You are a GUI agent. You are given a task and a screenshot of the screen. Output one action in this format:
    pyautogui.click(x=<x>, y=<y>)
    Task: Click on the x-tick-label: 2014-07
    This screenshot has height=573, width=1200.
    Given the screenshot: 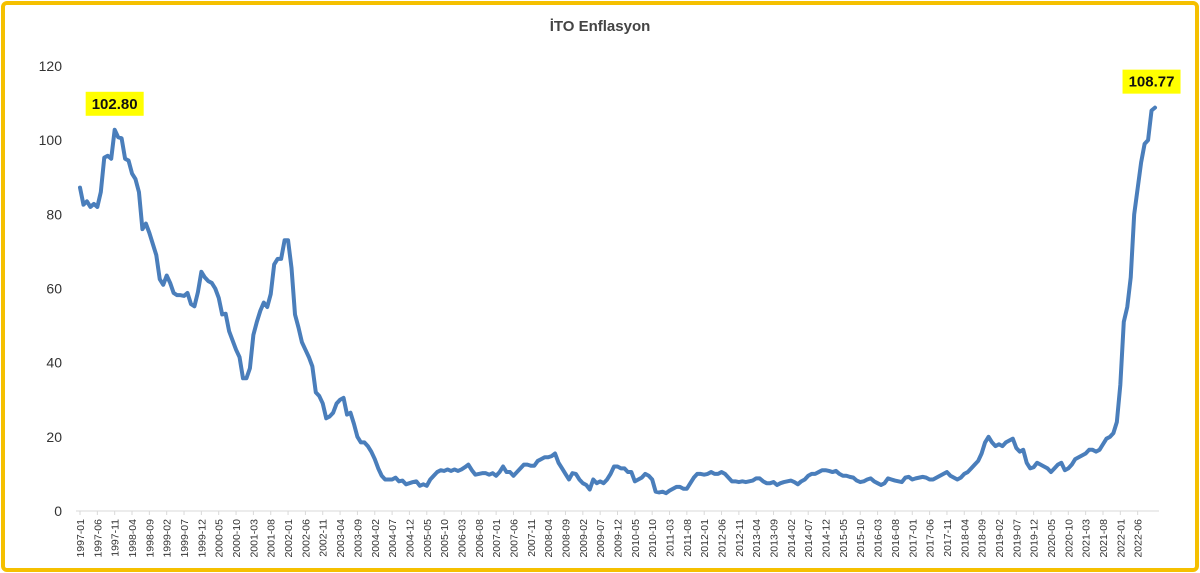 What is the action you would take?
    pyautogui.click(x=809, y=538)
    